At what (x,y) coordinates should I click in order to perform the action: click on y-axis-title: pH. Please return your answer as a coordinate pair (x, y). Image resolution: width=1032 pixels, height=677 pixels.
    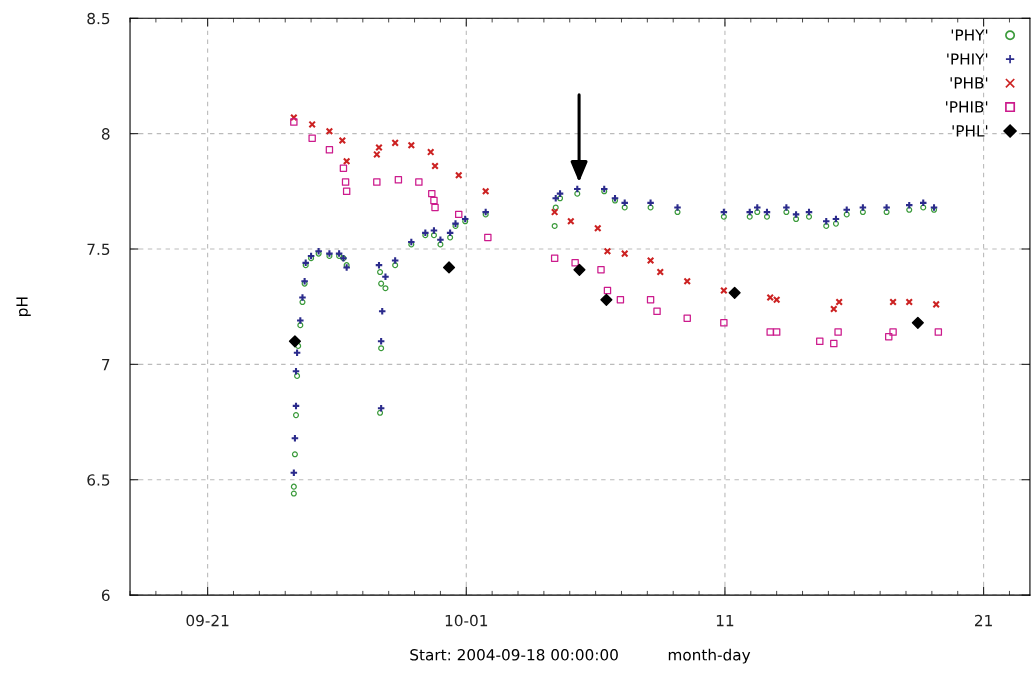
    Looking at the image, I should click on (23, 306).